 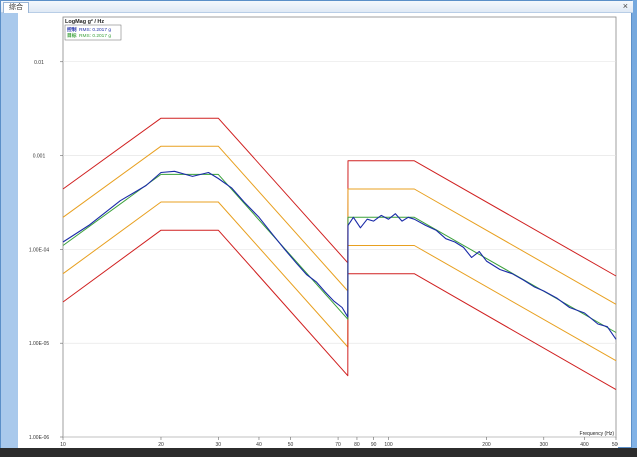 I want to click on window-titlebar: 综合 ×, so click(x=317, y=7).